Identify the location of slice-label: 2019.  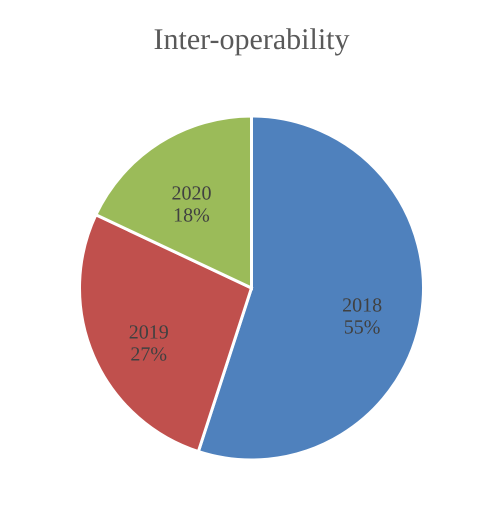
(148, 332).